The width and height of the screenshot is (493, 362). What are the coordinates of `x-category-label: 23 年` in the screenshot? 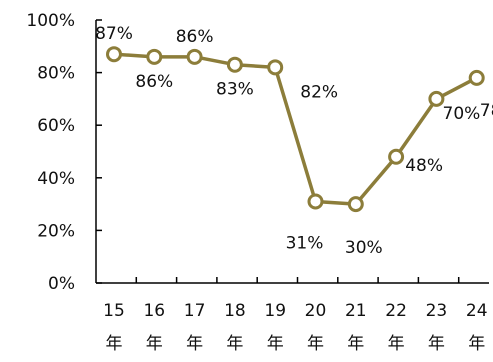 It's located at (437, 327).